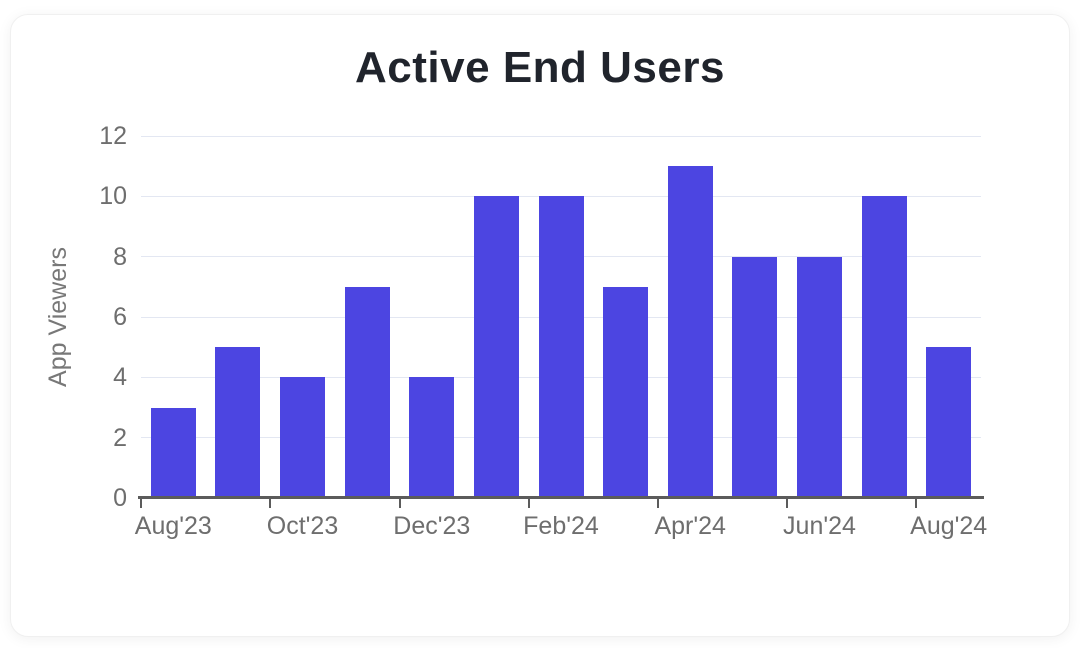 Image resolution: width=1088 pixels, height=648 pixels. What do you see at coordinates (561, 526) in the screenshot?
I see `x-tick-label: Feb'24` at bounding box center [561, 526].